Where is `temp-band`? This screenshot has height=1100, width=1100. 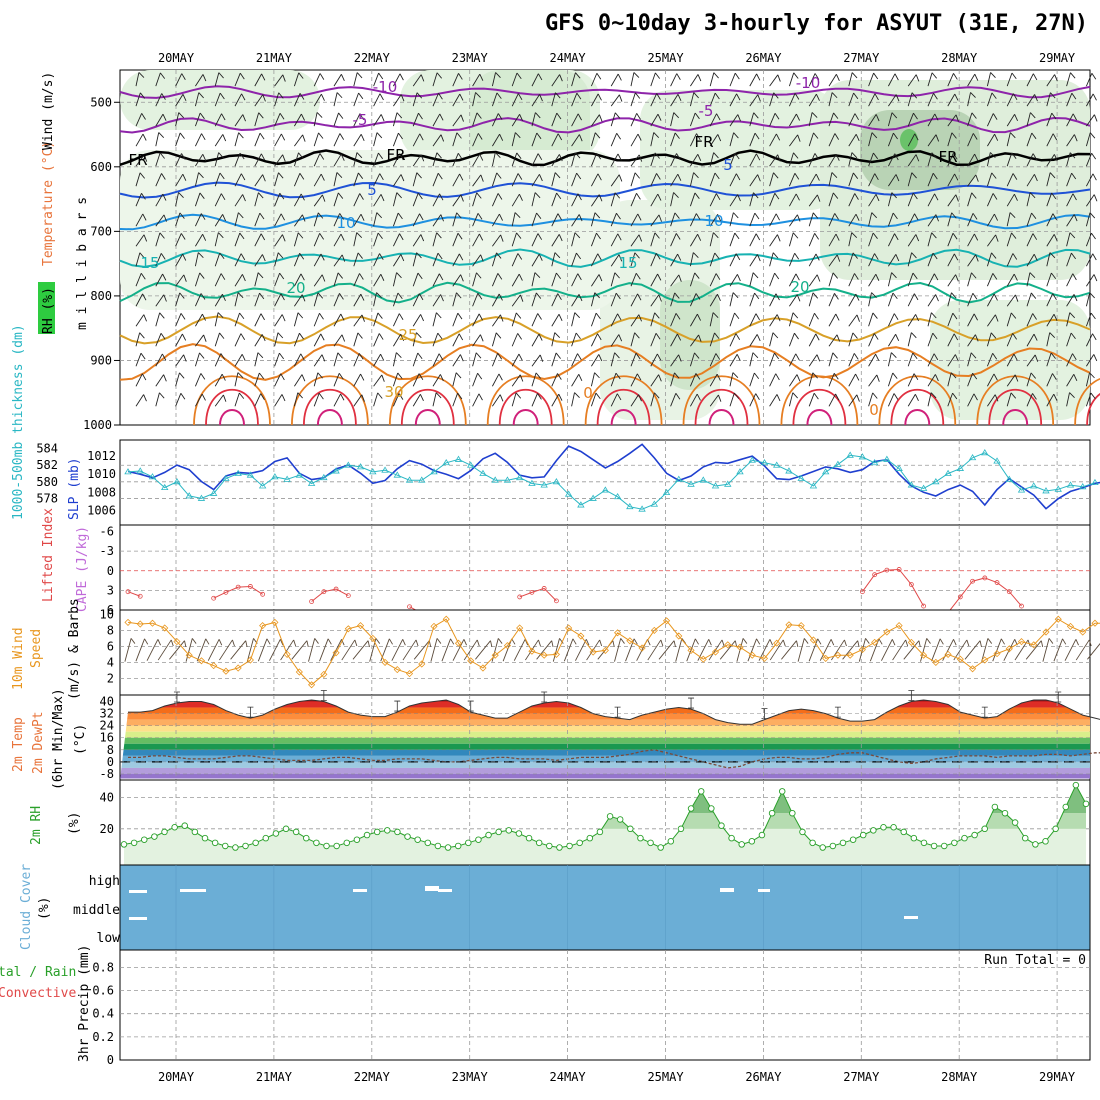
temp-band is located at coordinates (605, 746).